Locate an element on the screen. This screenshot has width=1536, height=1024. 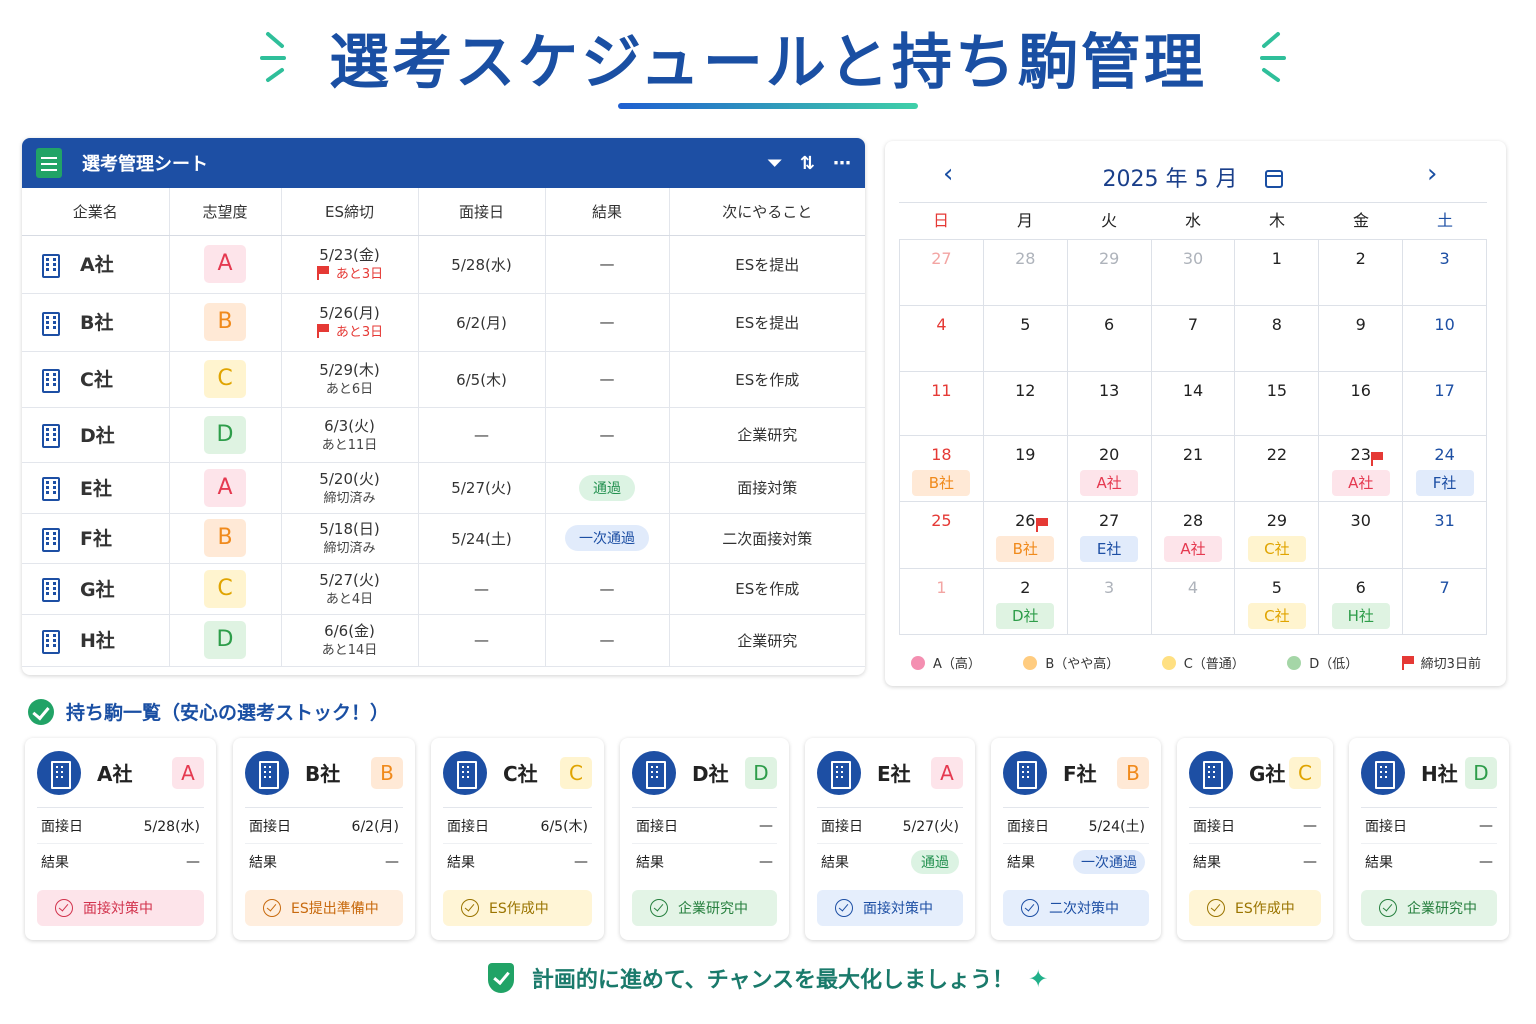
calendar-day: 16 is located at coordinates (1361, 404).